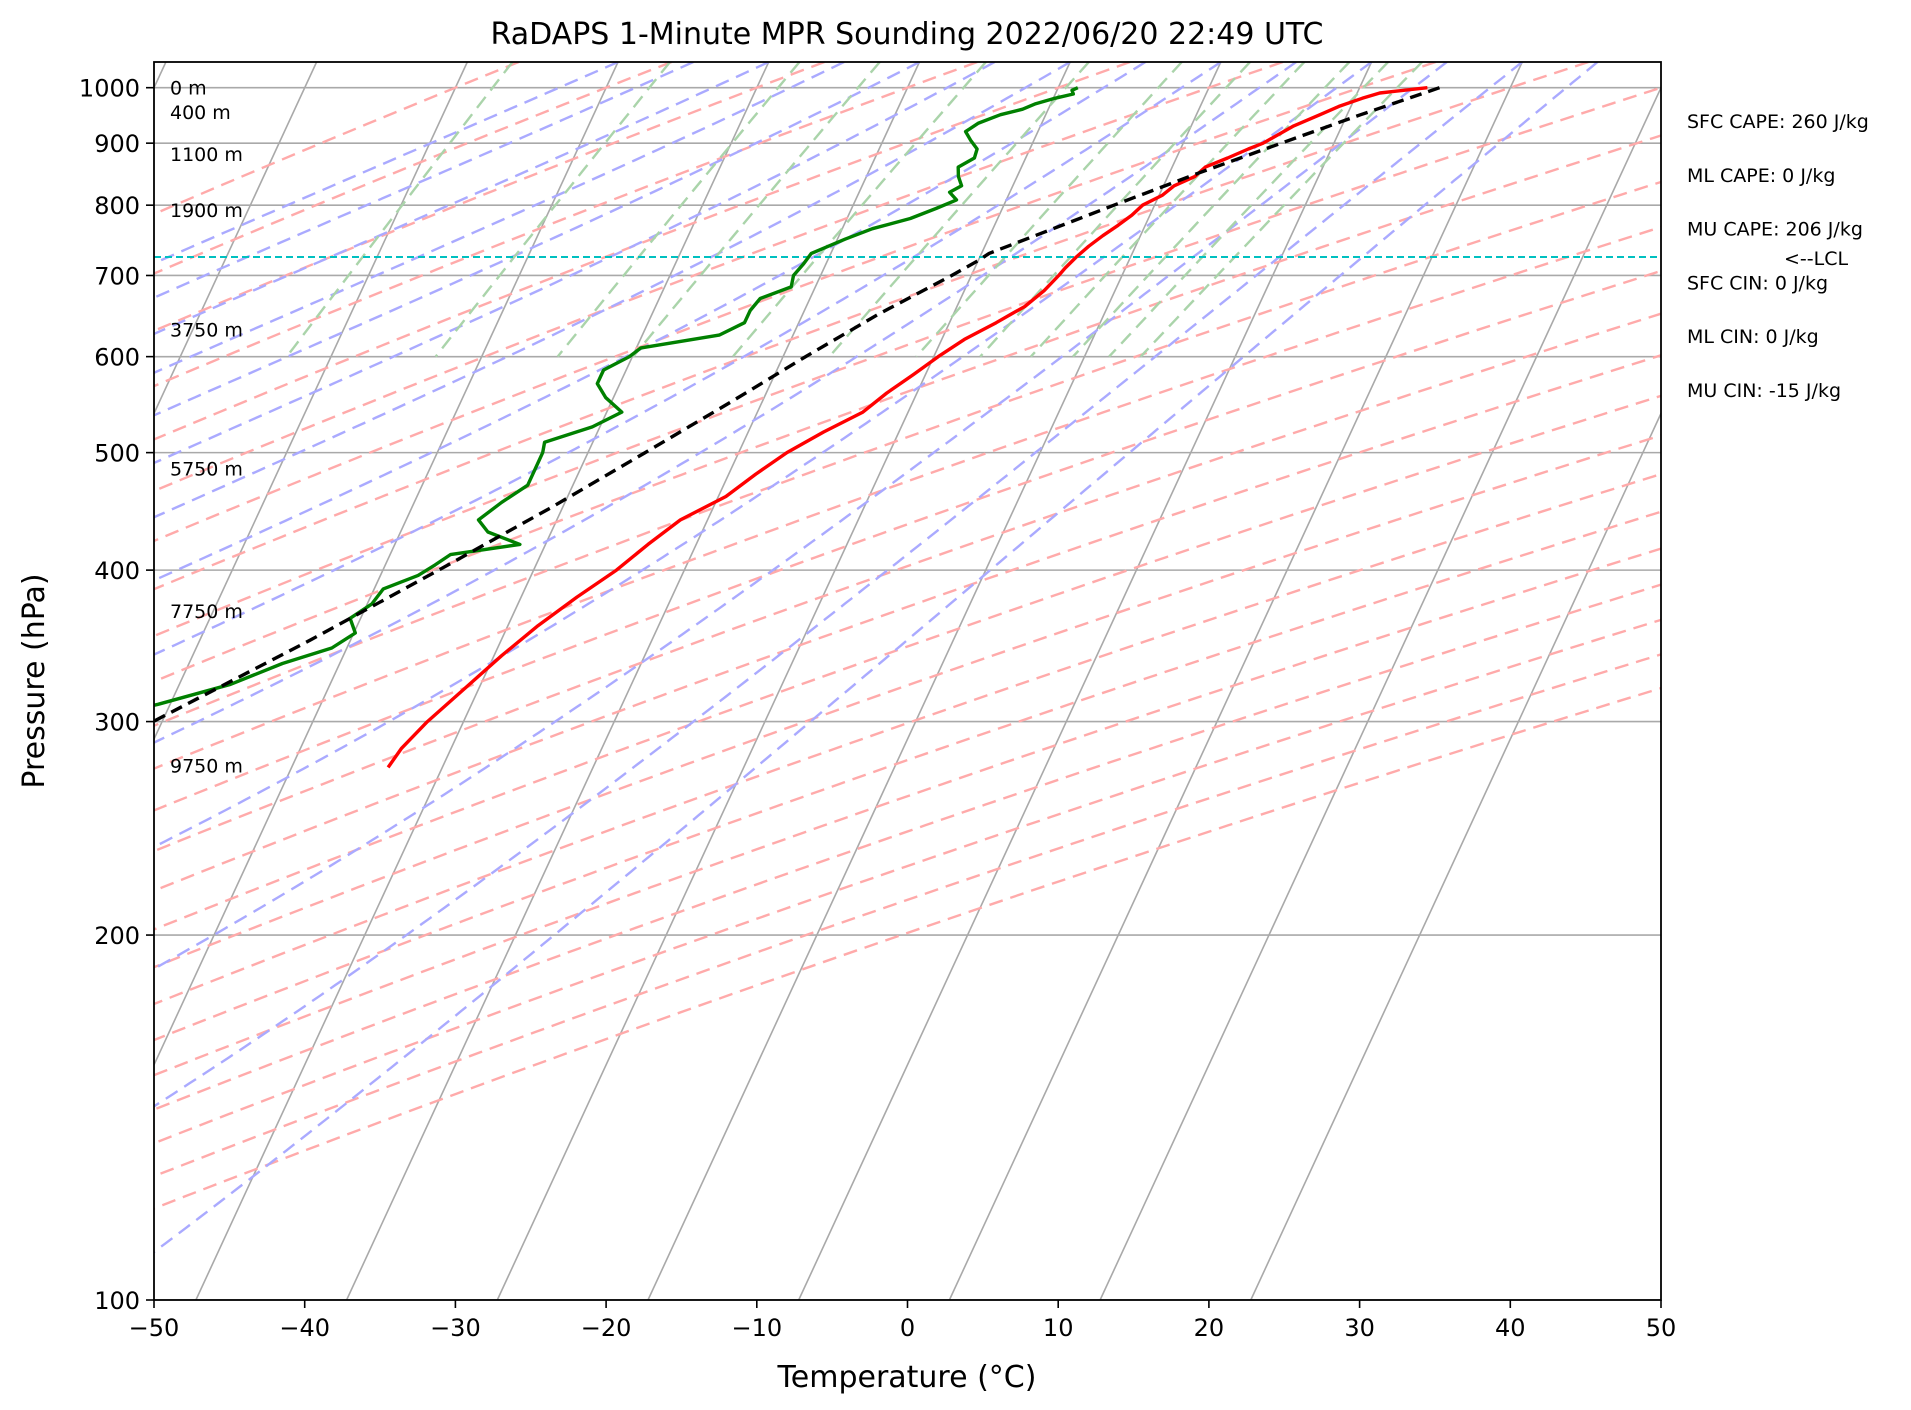 This screenshot has height=1410, width=1911. What do you see at coordinates (756, 1328) in the screenshot?
I see `x-tick-label: −10` at bounding box center [756, 1328].